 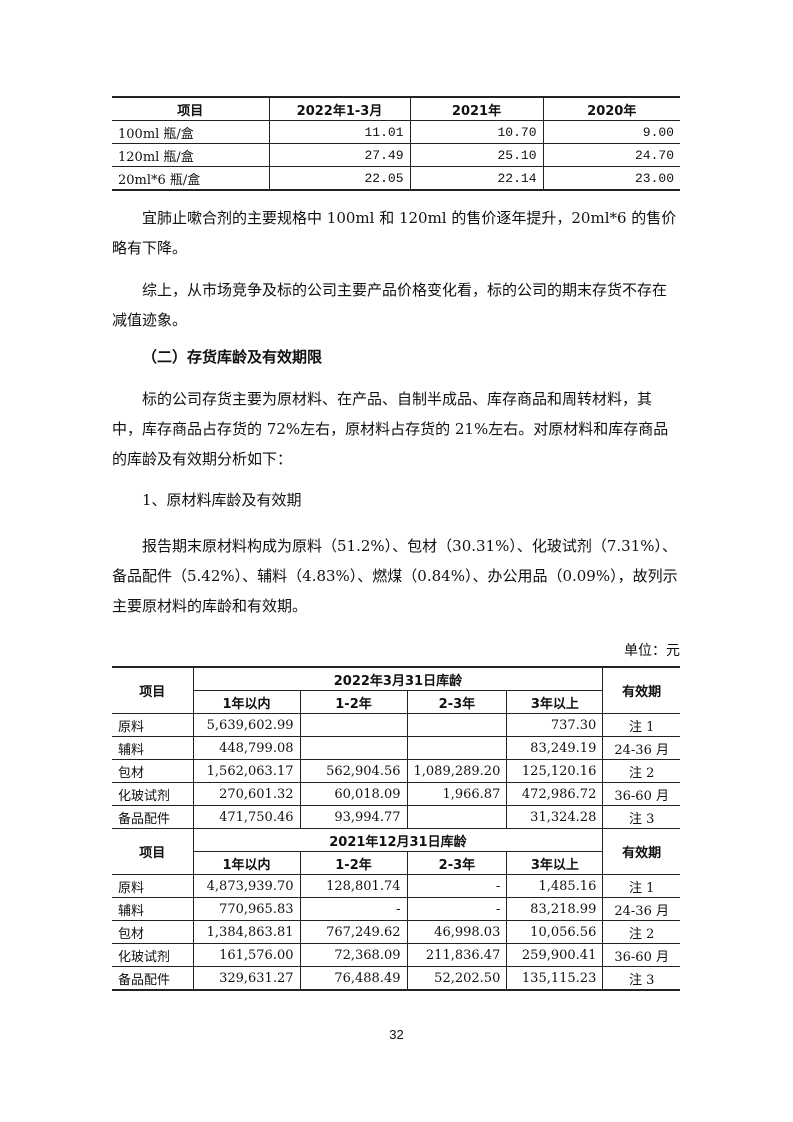 What do you see at coordinates (476, 108) in the screenshot?
I see `column-header: 2021年` at bounding box center [476, 108].